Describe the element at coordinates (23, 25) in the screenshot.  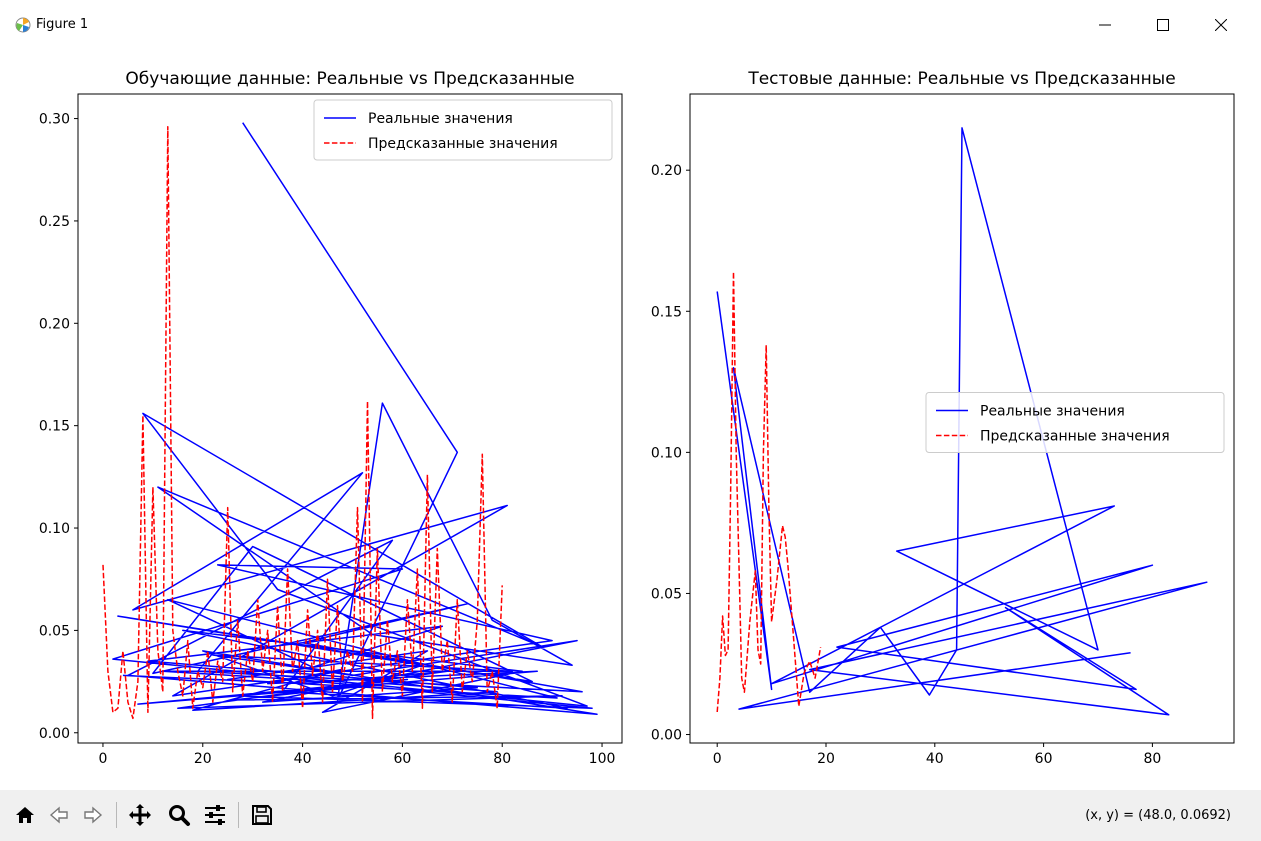
I see `matplotlib-icon` at that location.